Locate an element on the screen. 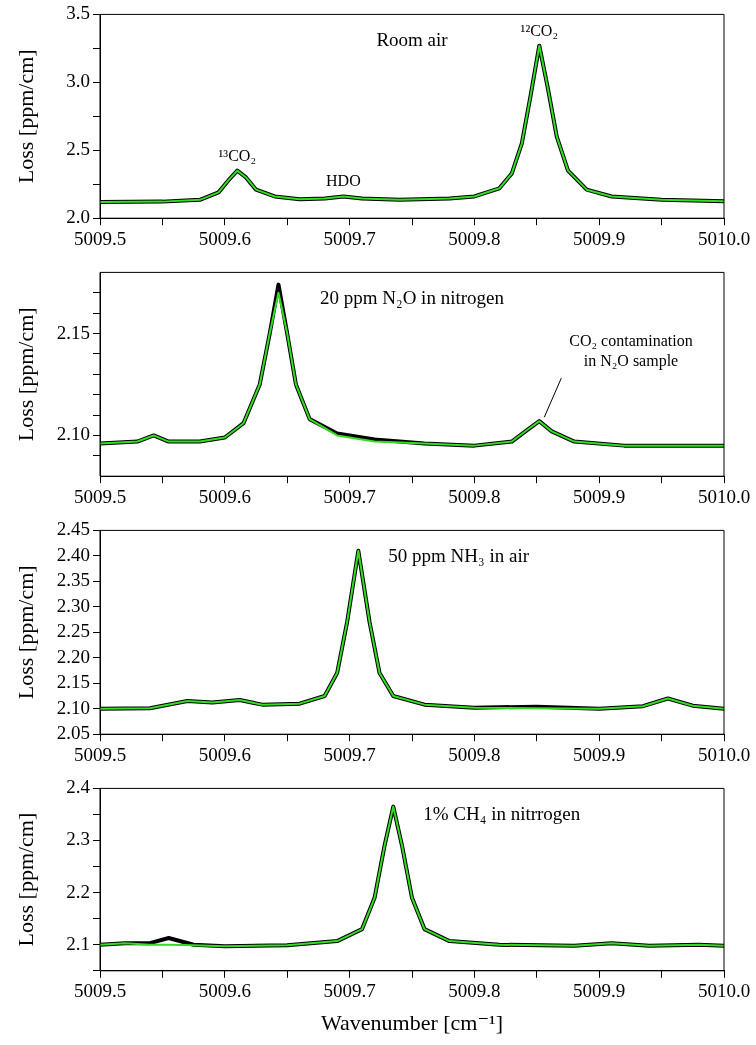 Image resolution: width=756 pixels, height=1045 pixels. annotation: ¹²CO₂ is located at coordinates (539, 30).